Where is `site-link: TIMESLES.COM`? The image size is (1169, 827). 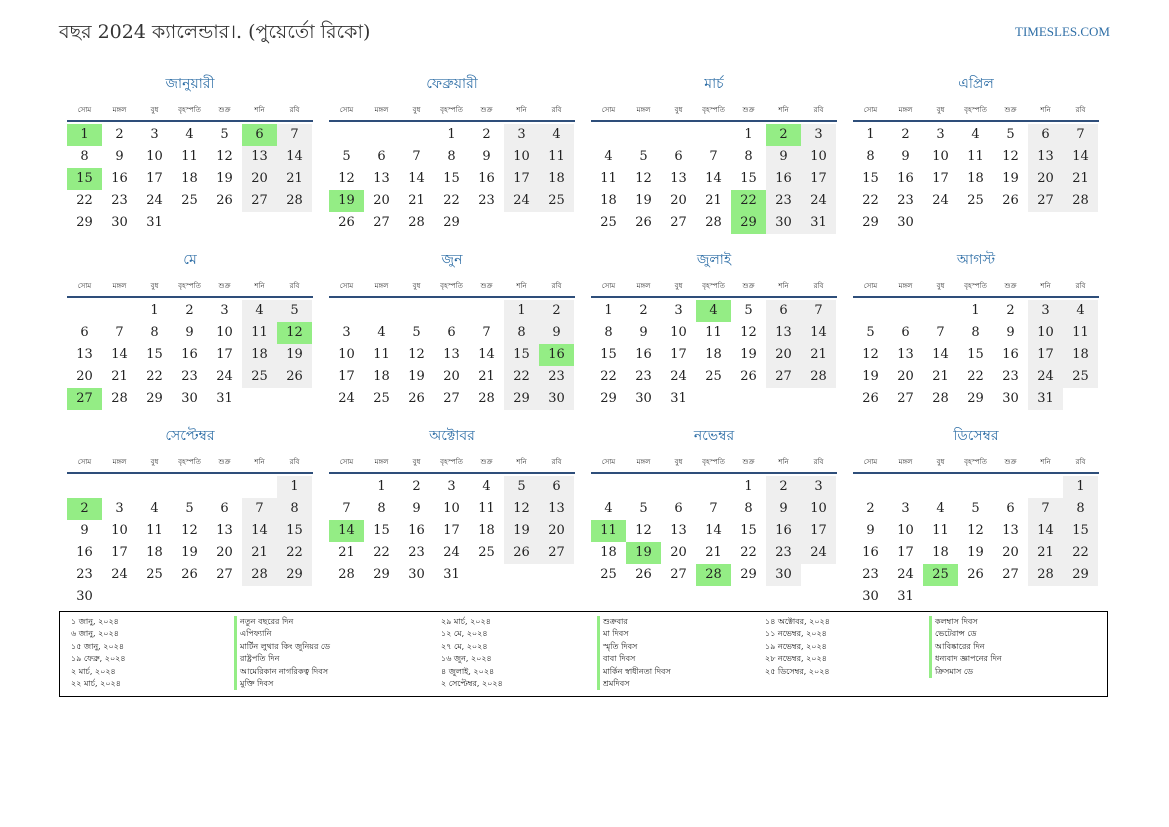
site-link: TIMESLES.COM is located at coordinates (1062, 31).